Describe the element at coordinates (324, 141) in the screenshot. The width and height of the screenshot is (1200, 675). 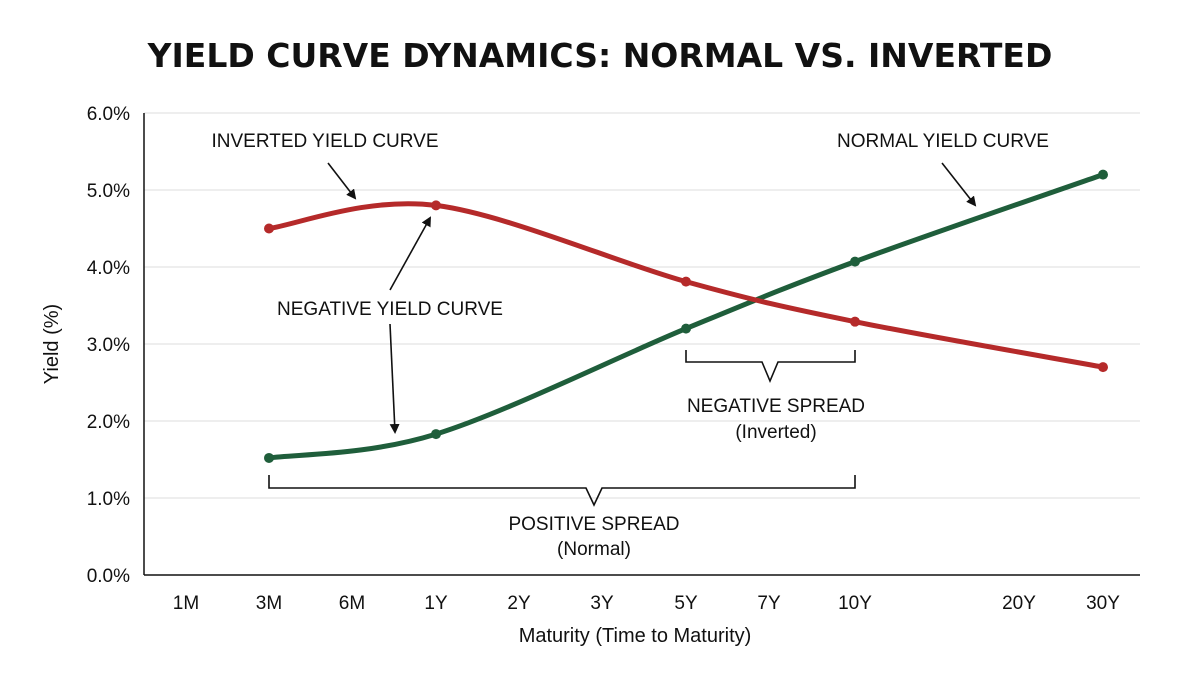
I see `inverted-curve-label: INVERTED YIELD CURVE` at that location.